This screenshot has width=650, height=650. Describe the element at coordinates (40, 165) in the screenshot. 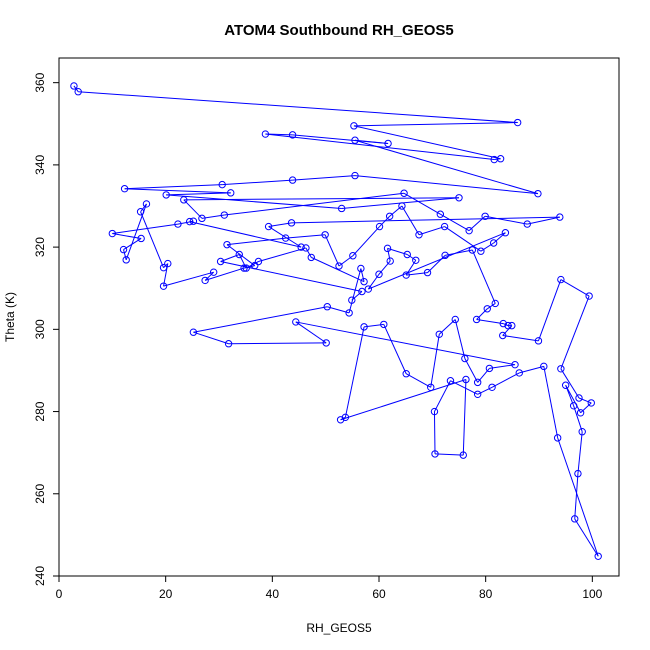

I see `y-tick-label: 340` at that location.